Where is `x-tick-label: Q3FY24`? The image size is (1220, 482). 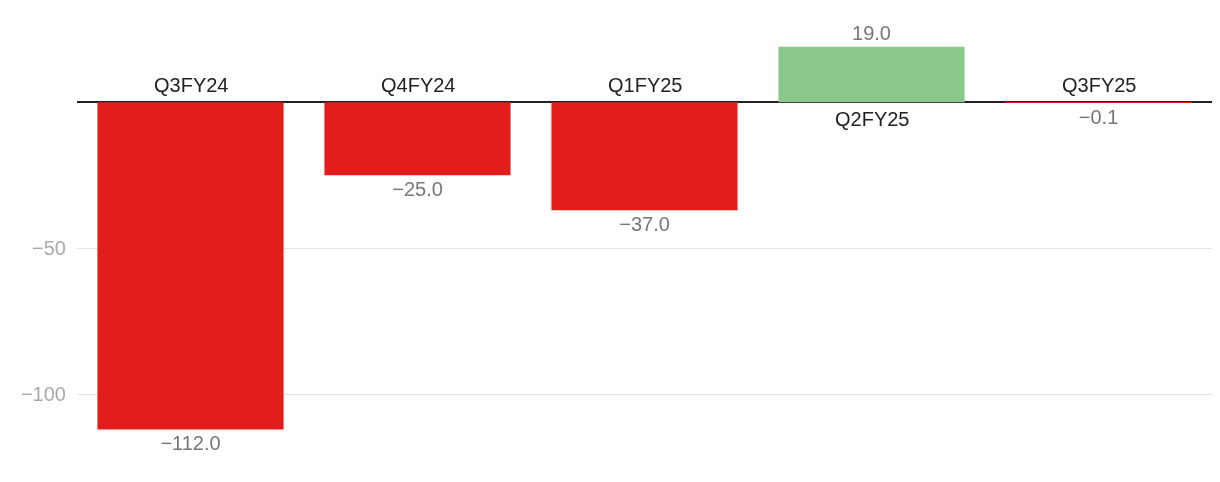 x-tick-label: Q3FY24 is located at coordinates (191, 85).